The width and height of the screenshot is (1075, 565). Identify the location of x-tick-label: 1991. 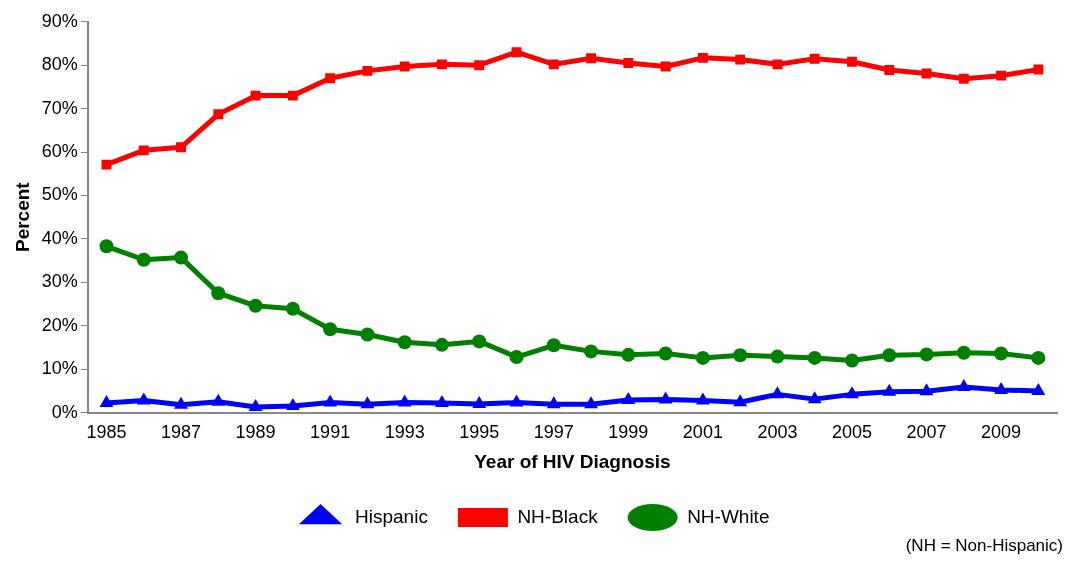
(330, 432).